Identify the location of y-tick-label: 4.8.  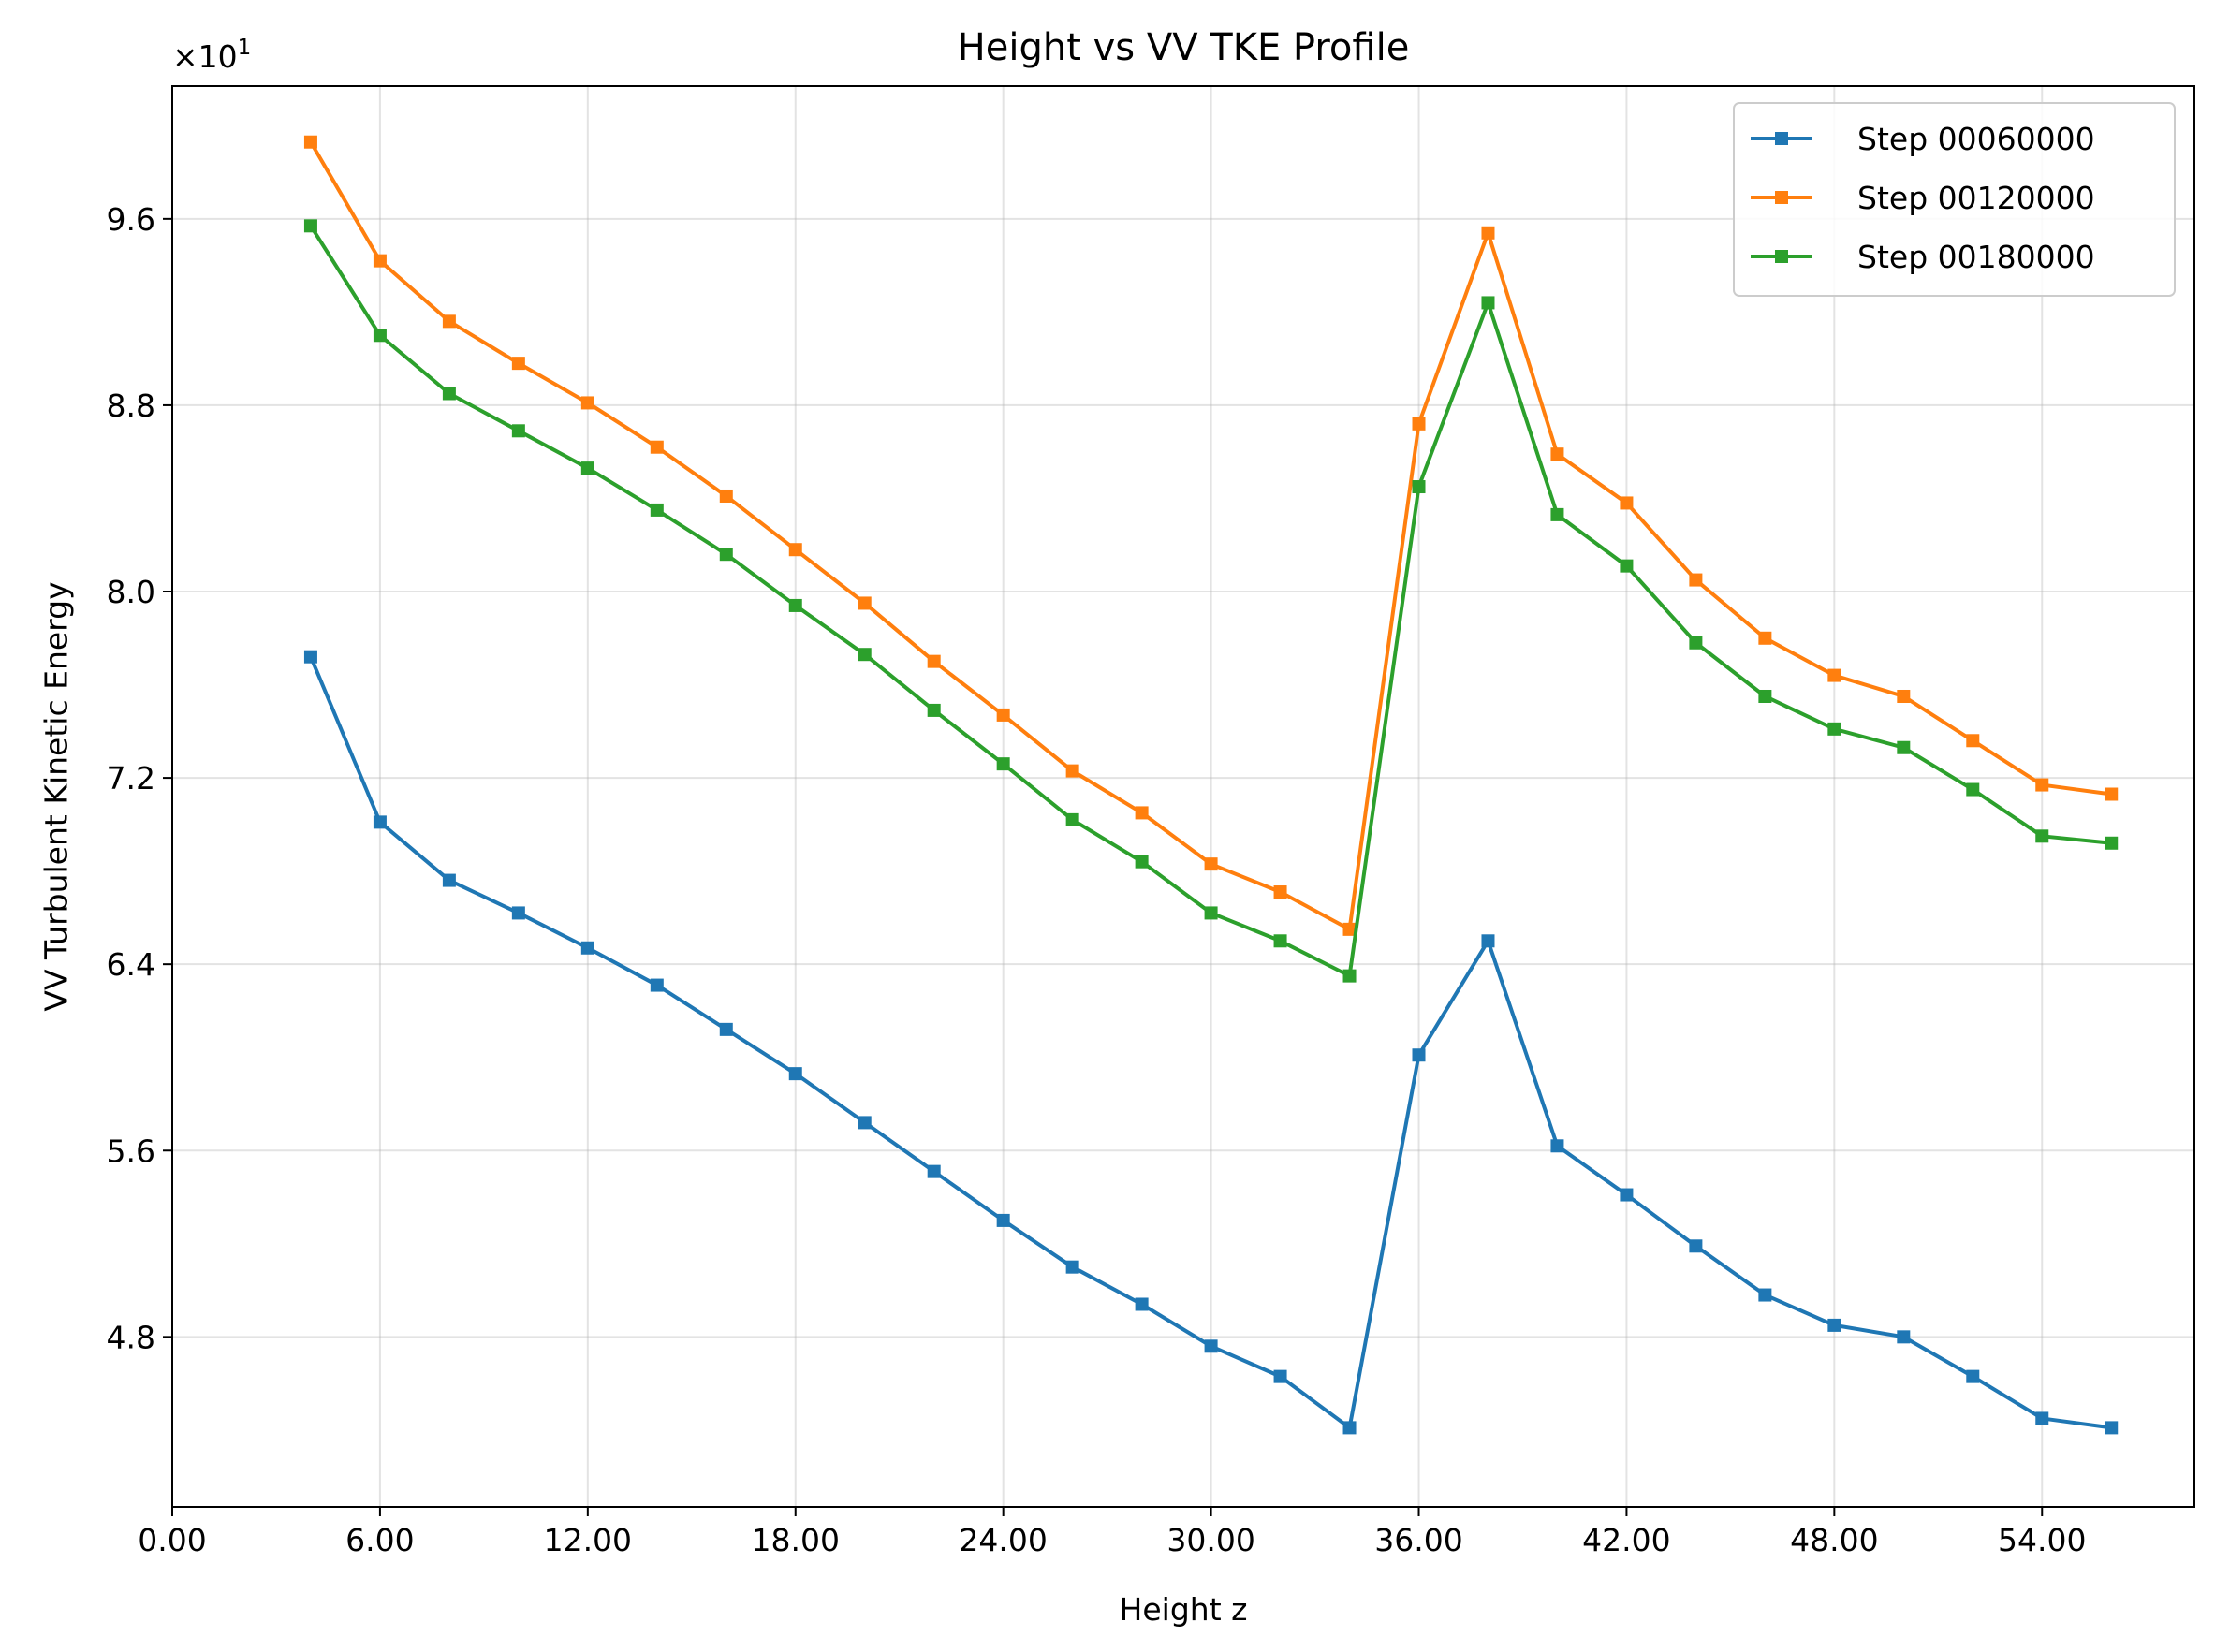
(131, 1337).